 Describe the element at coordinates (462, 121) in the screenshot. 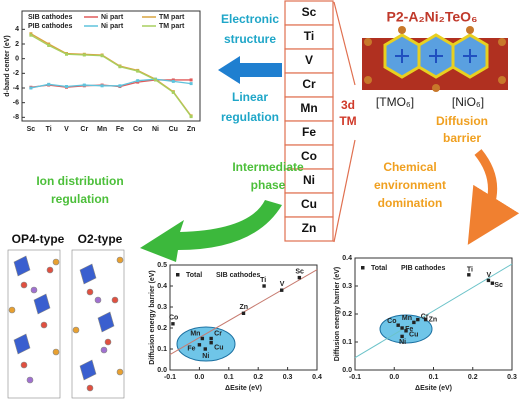

I see `label: Diffusion` at that location.